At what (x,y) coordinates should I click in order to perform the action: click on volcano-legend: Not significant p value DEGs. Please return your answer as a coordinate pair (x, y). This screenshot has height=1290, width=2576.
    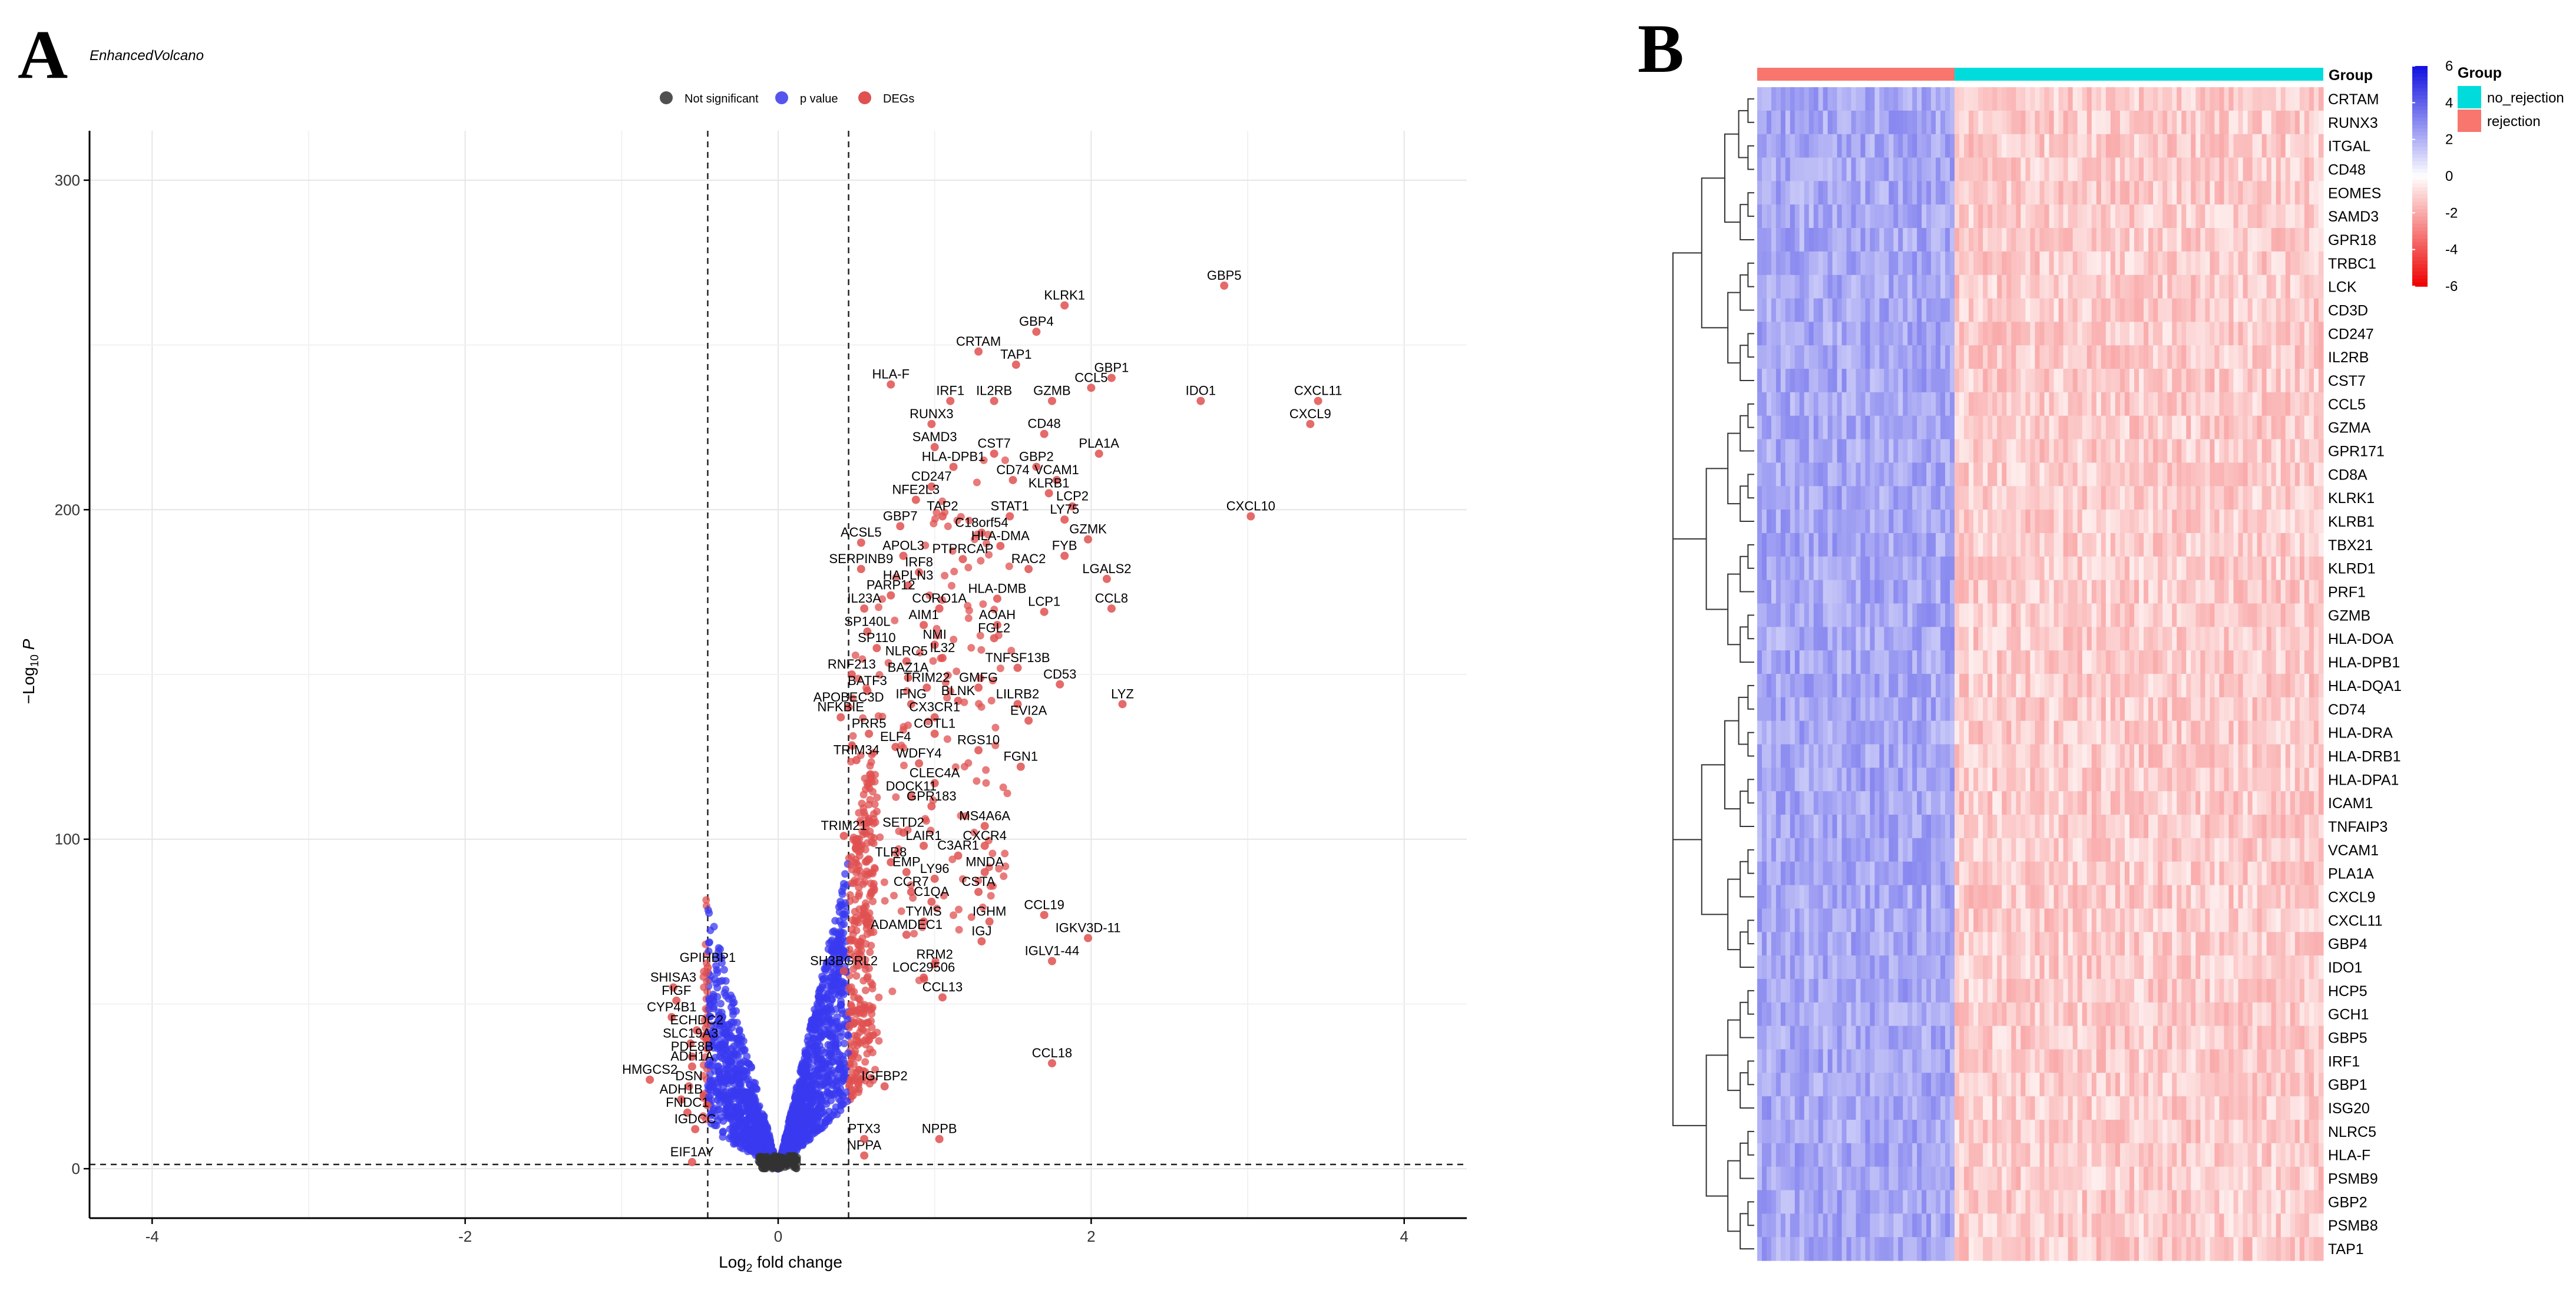
    Looking at the image, I should click on (787, 98).